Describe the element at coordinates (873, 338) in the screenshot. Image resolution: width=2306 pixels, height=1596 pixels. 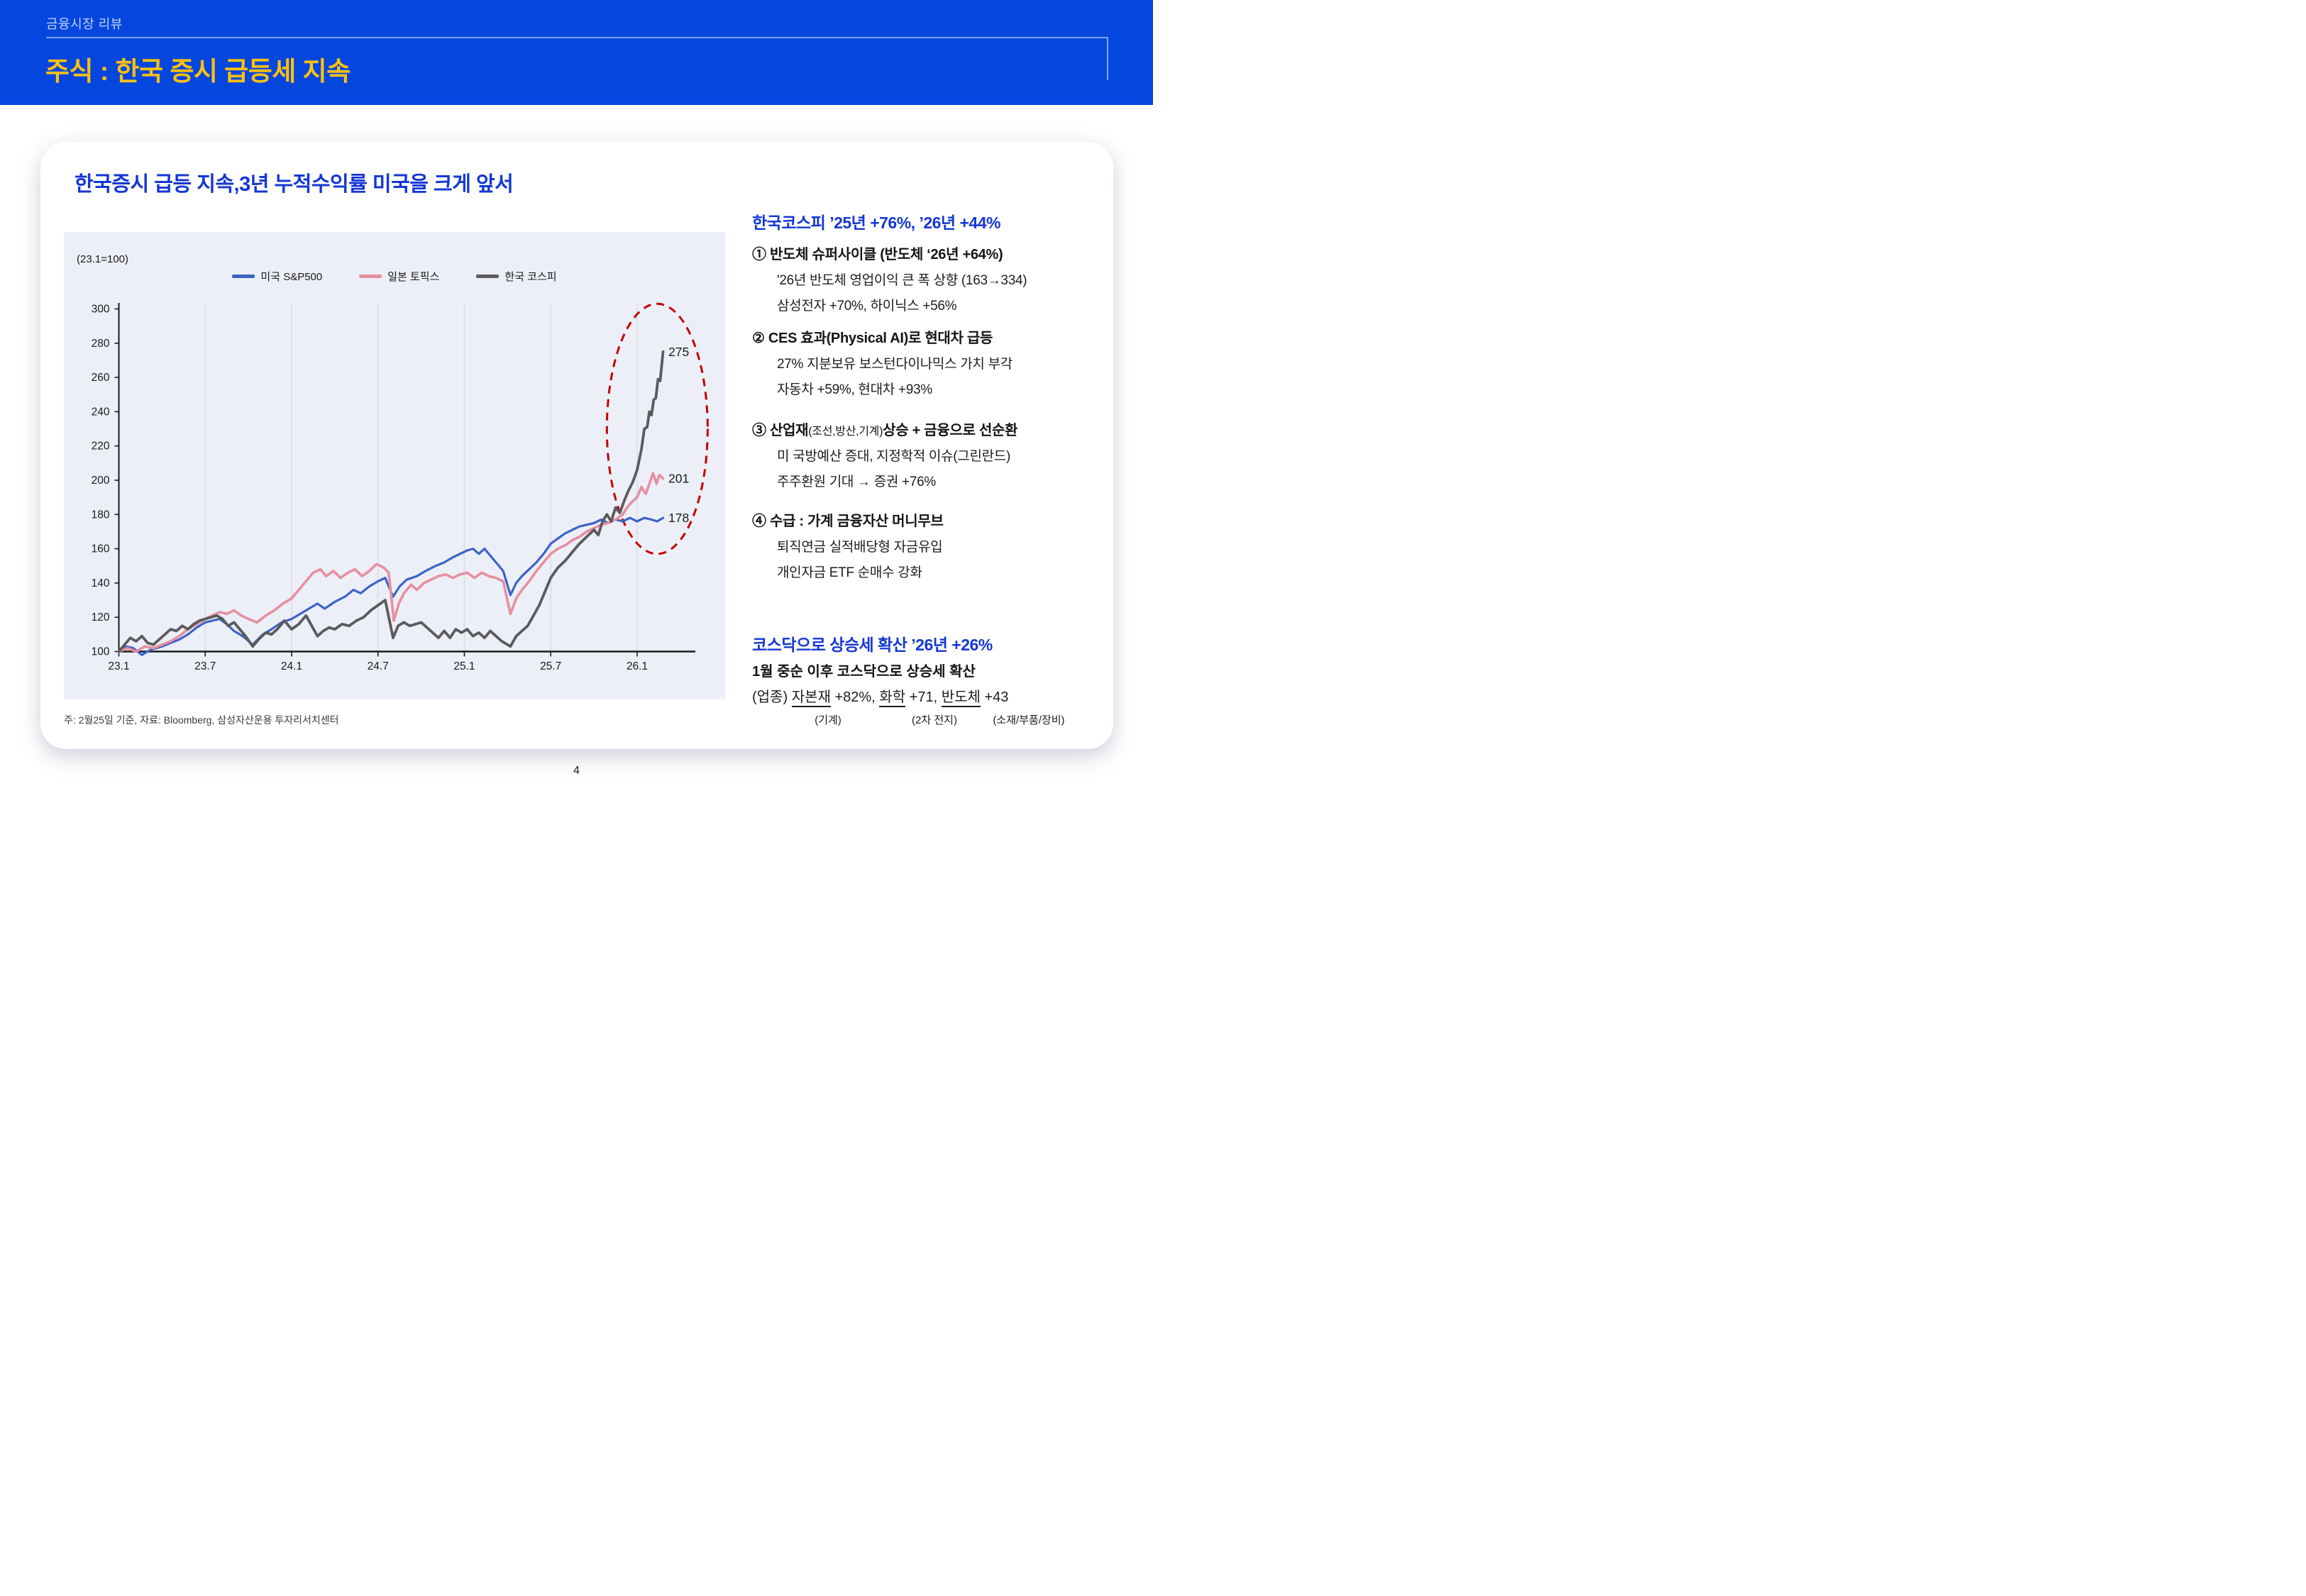
I see `section-2-title: ② CES 효과(Physical AI)로 현대차 급등` at that location.